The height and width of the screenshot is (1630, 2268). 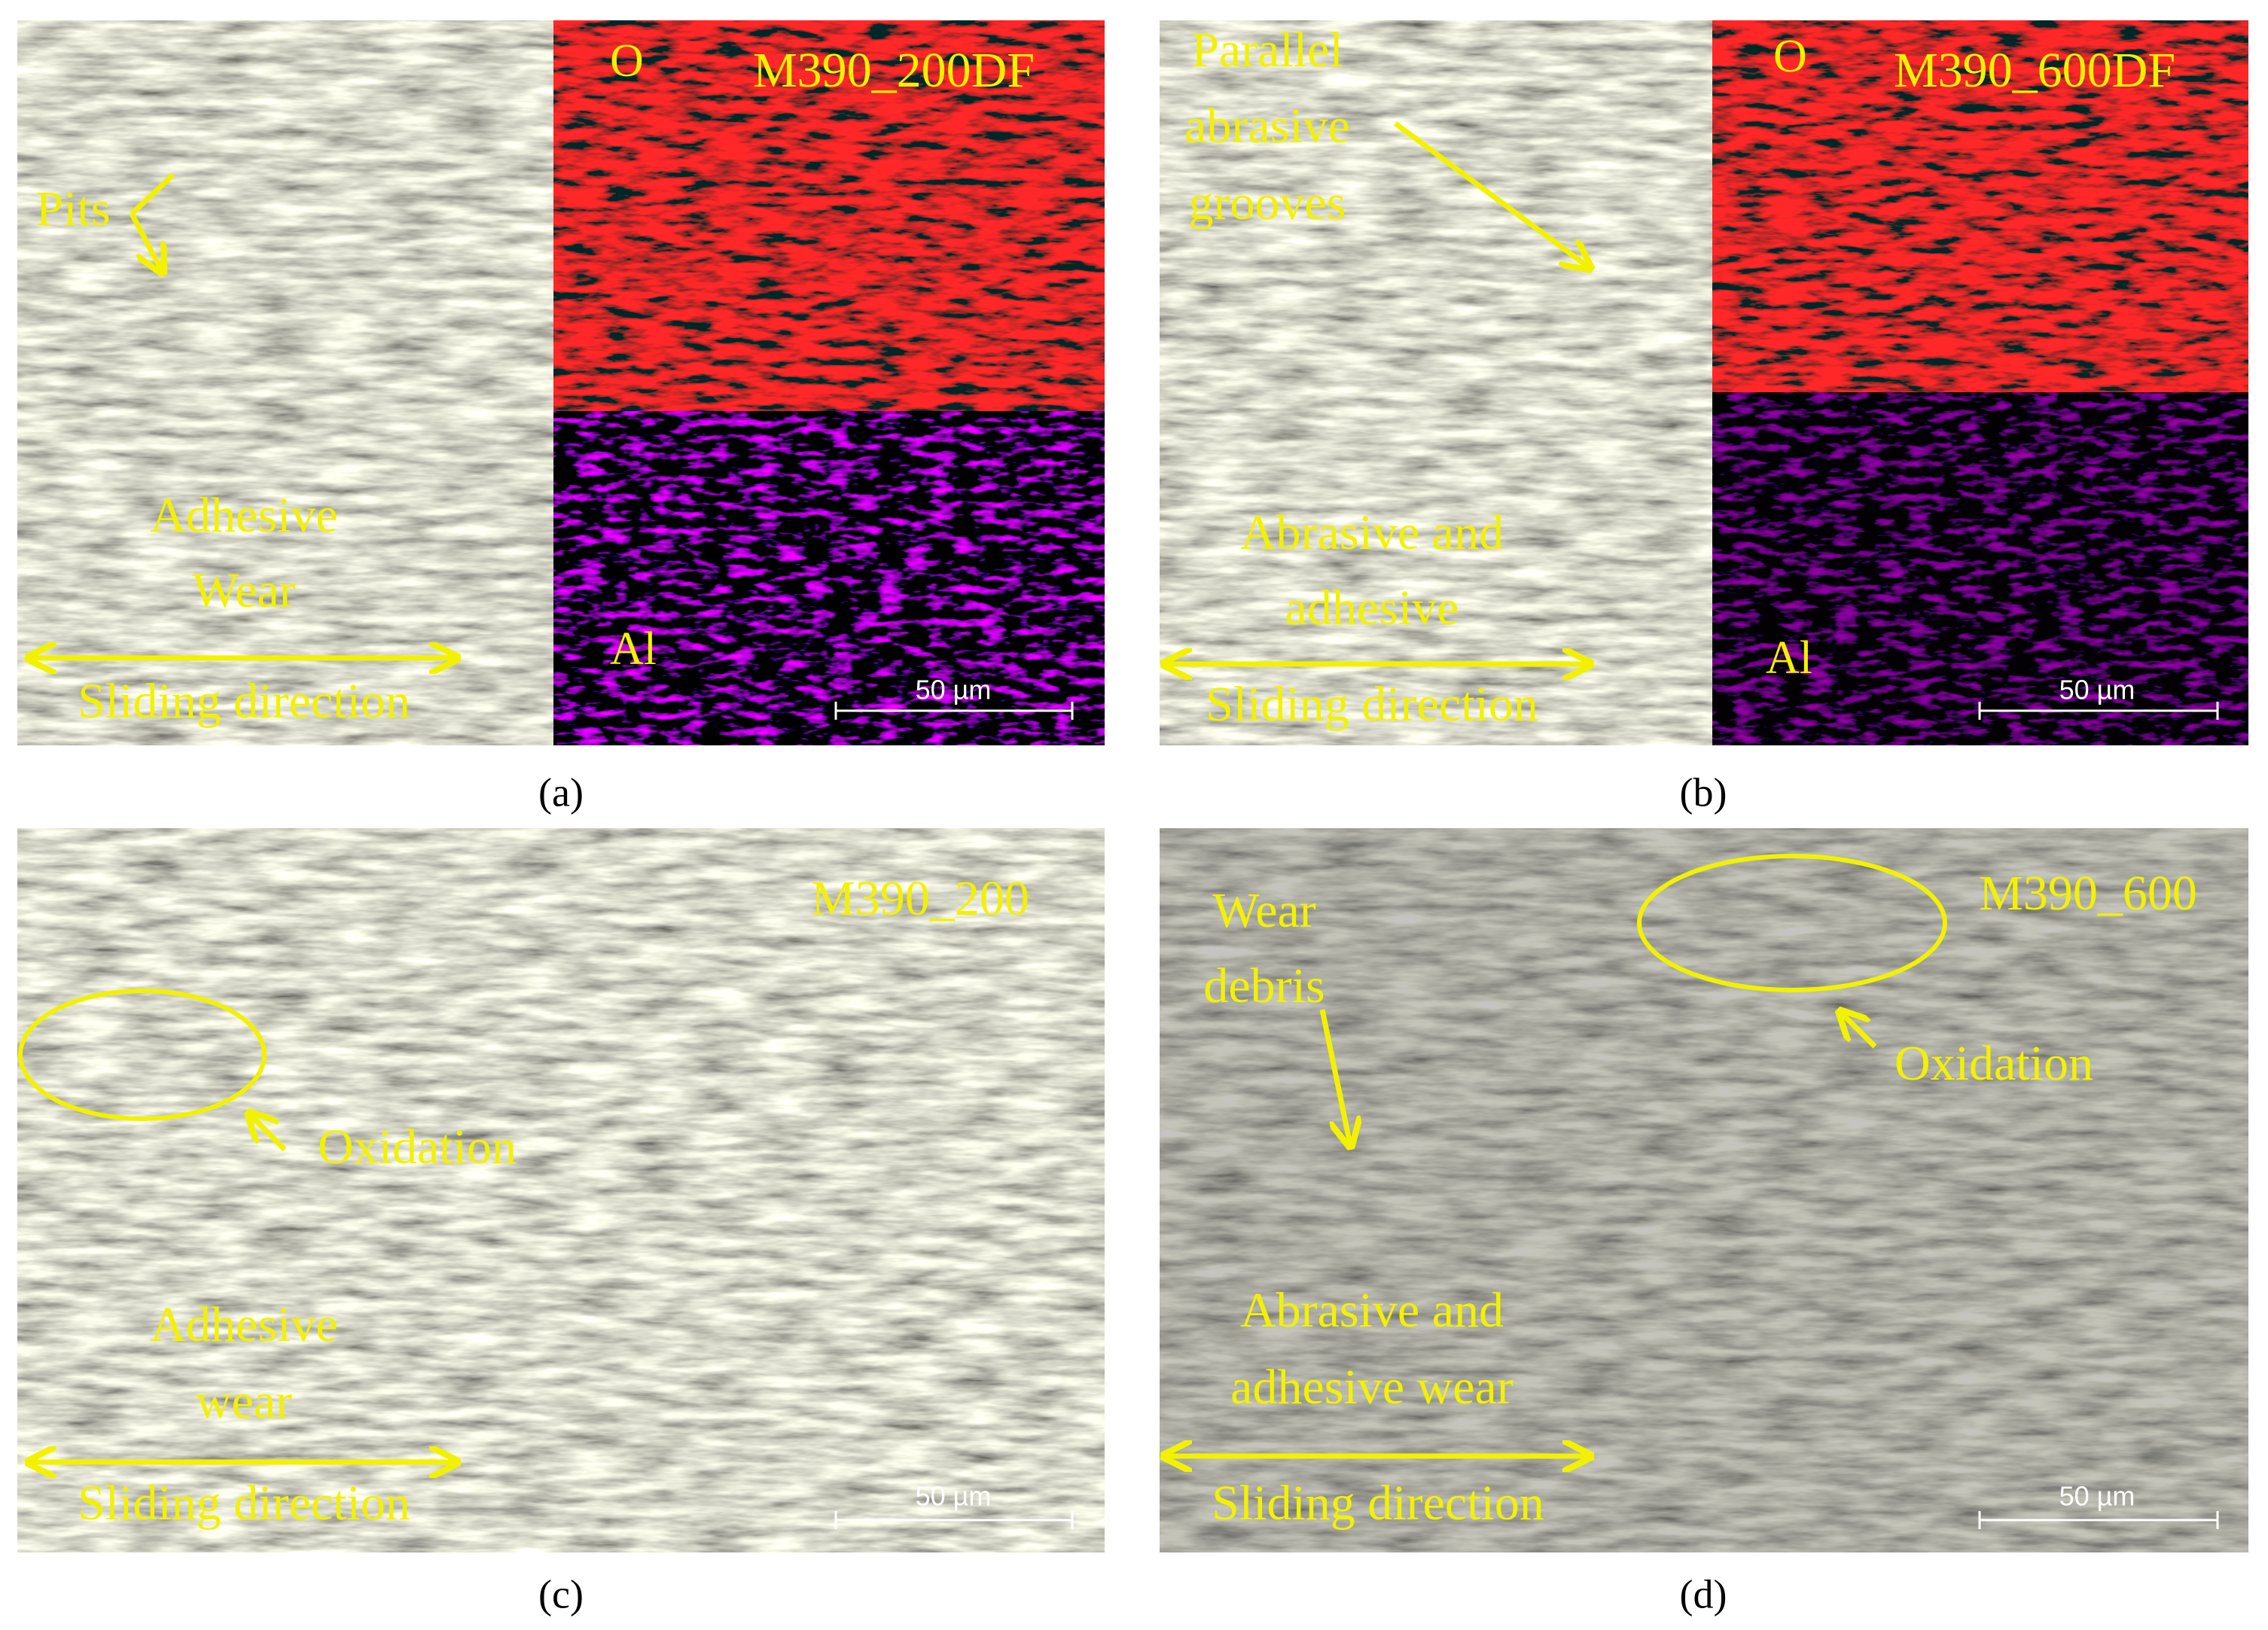 What do you see at coordinates (894, 71) in the screenshot?
I see `sample-label: M390_200DF` at bounding box center [894, 71].